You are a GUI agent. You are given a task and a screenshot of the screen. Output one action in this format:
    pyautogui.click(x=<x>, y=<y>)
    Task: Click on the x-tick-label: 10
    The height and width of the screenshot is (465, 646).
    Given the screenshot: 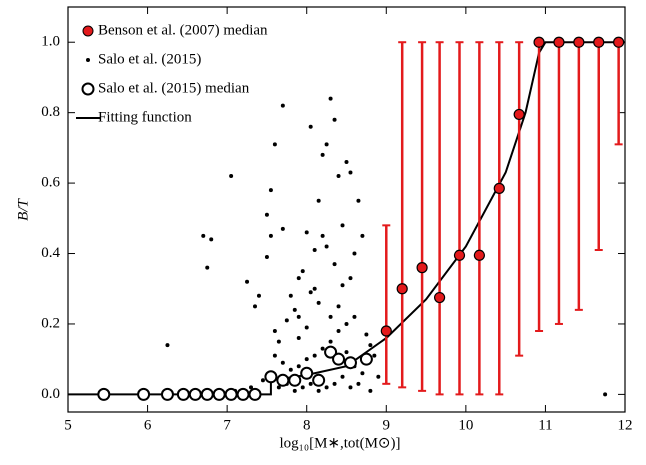 What is the action you would take?
    pyautogui.click(x=465, y=425)
    